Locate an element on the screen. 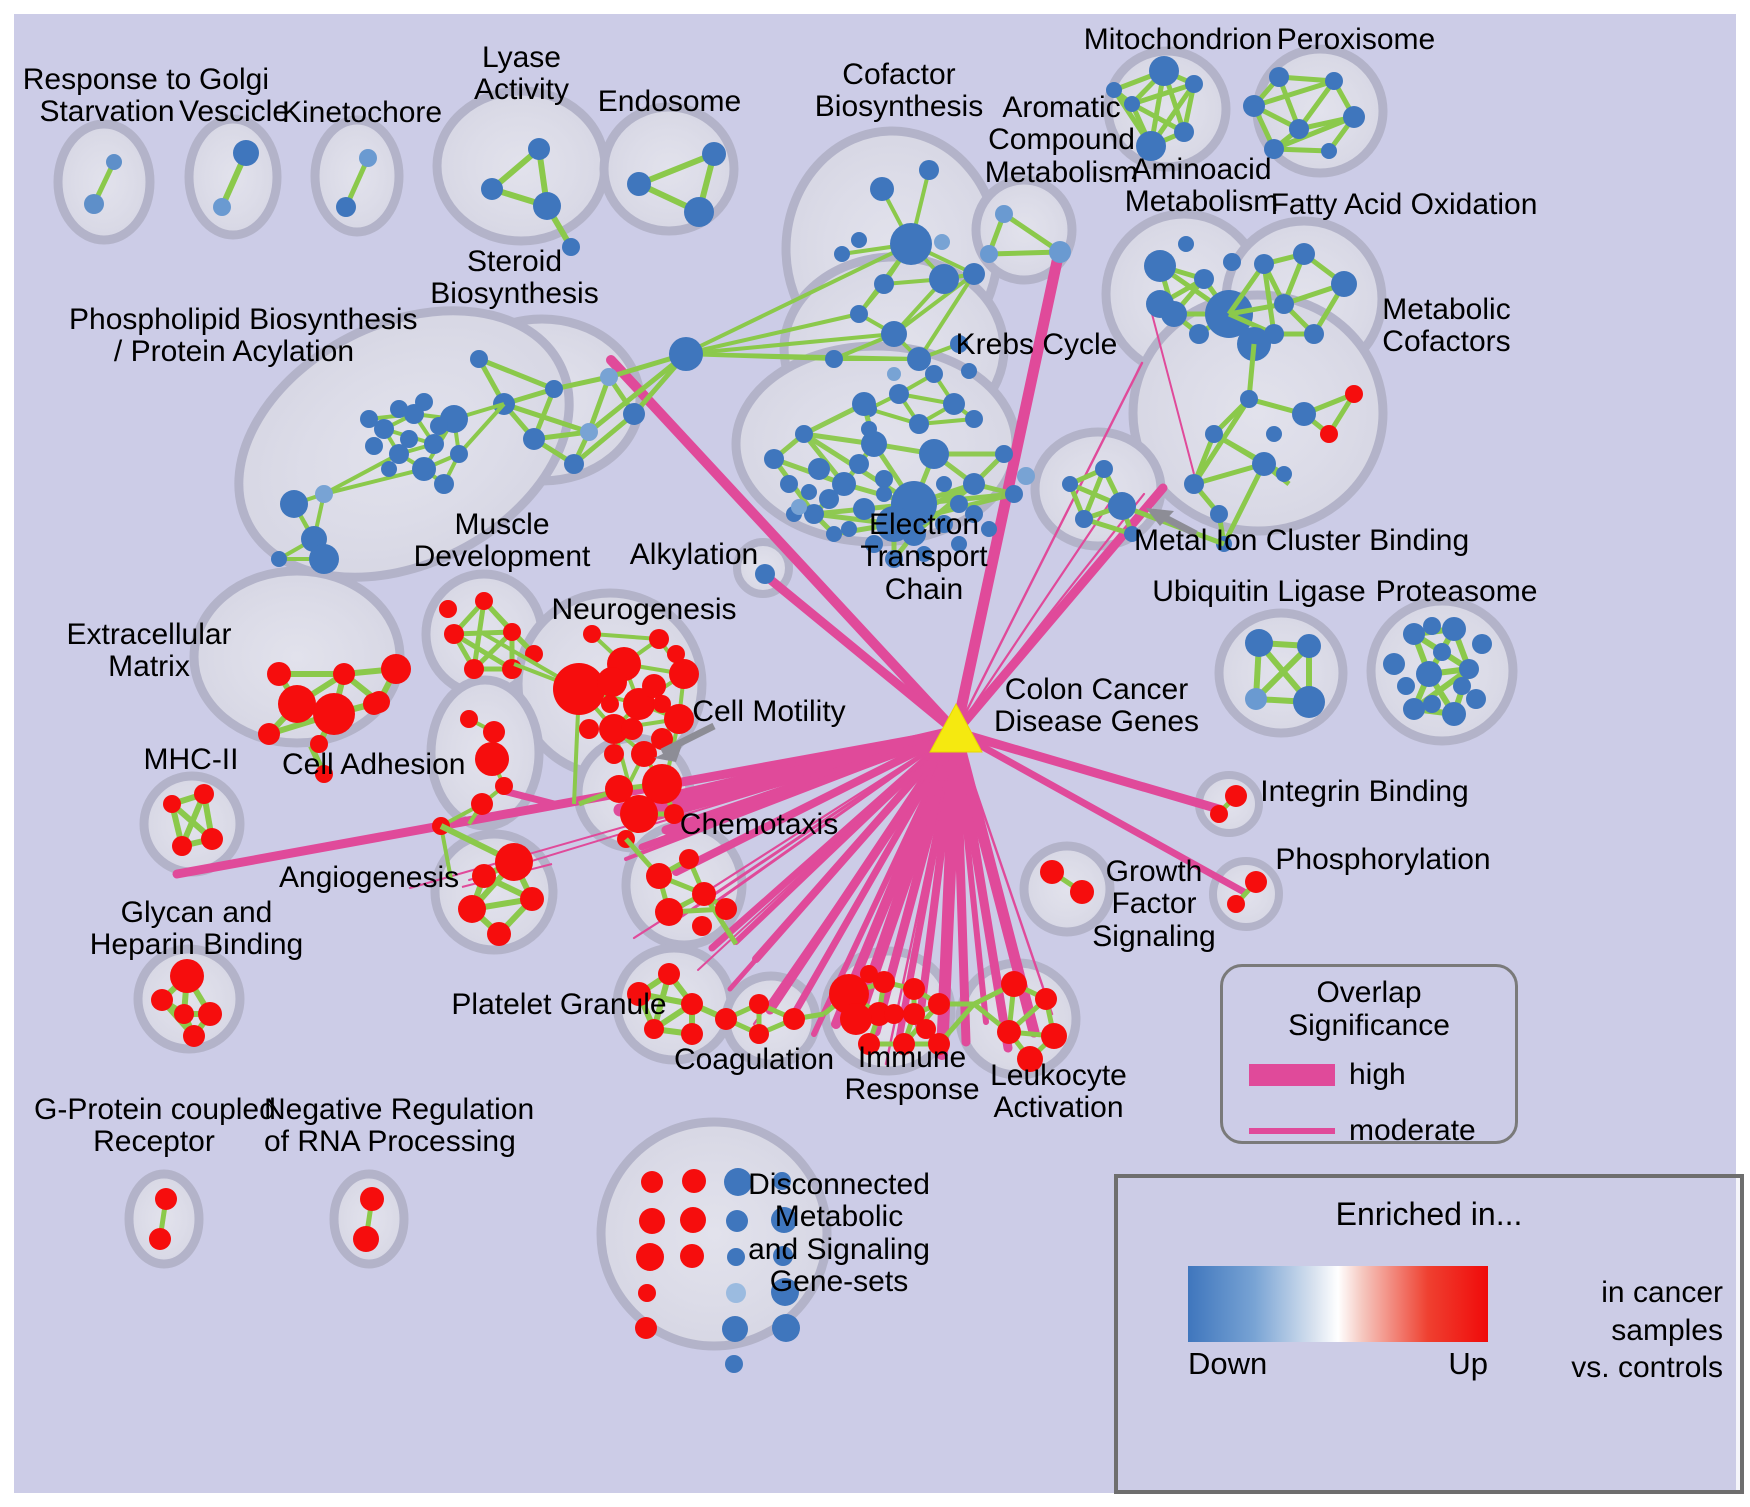 Image resolution: width=1750 pixels, height=1507 pixels. cluster-cell-adhesion is located at coordinates (472, 795).